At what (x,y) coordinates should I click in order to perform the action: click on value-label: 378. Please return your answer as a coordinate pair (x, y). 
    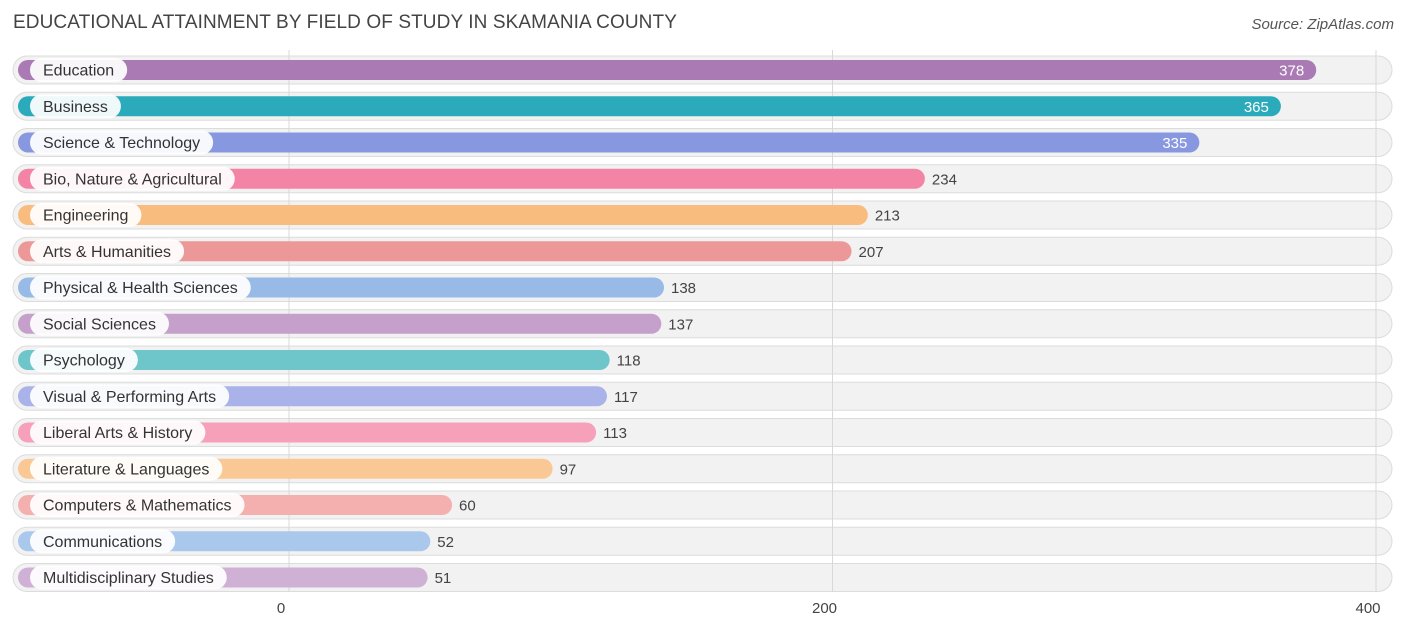
    Looking at the image, I should click on (1291, 71).